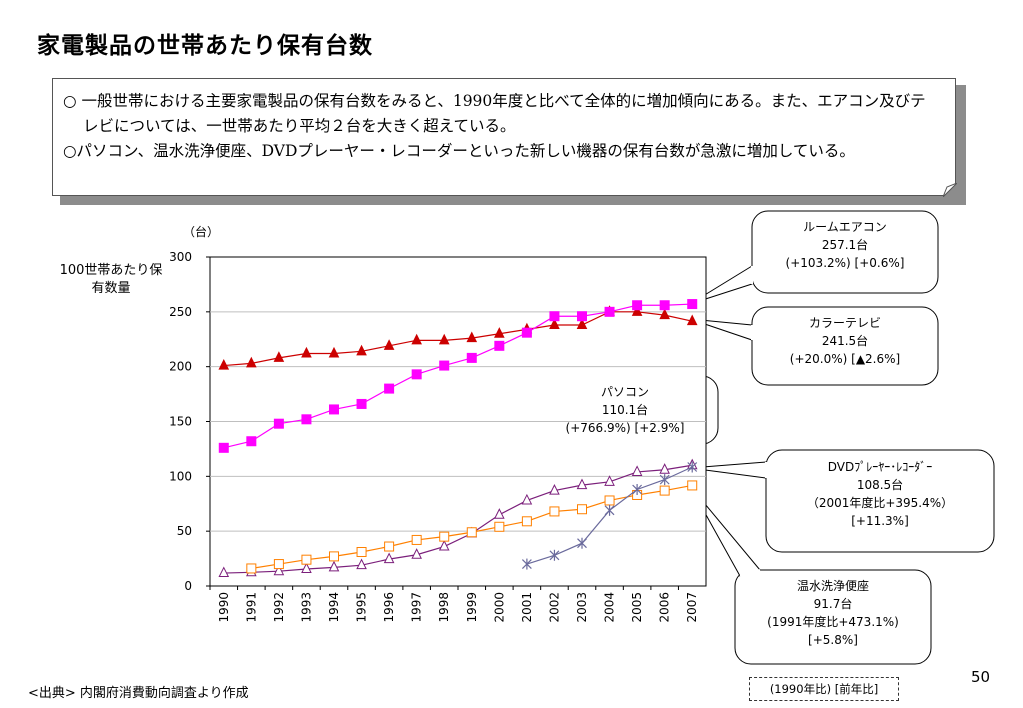 The height and width of the screenshot is (708, 1023). I want to click on x-tick-label: 2001, so click(527, 607).